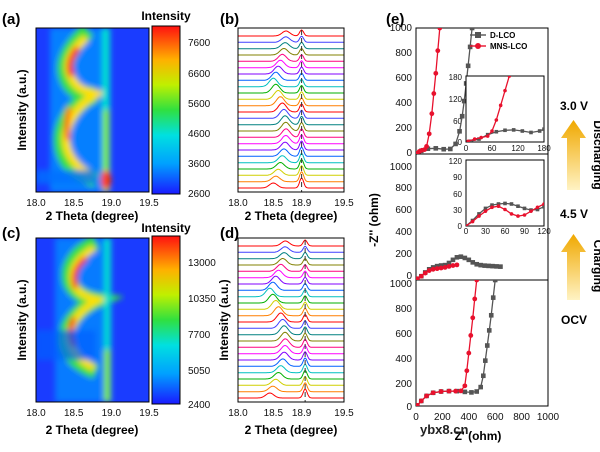 This screenshot has height=452, width=600. Describe the element at coordinates (199, 104) in the screenshot. I see `panel-a-cbtick: 5600` at that location.